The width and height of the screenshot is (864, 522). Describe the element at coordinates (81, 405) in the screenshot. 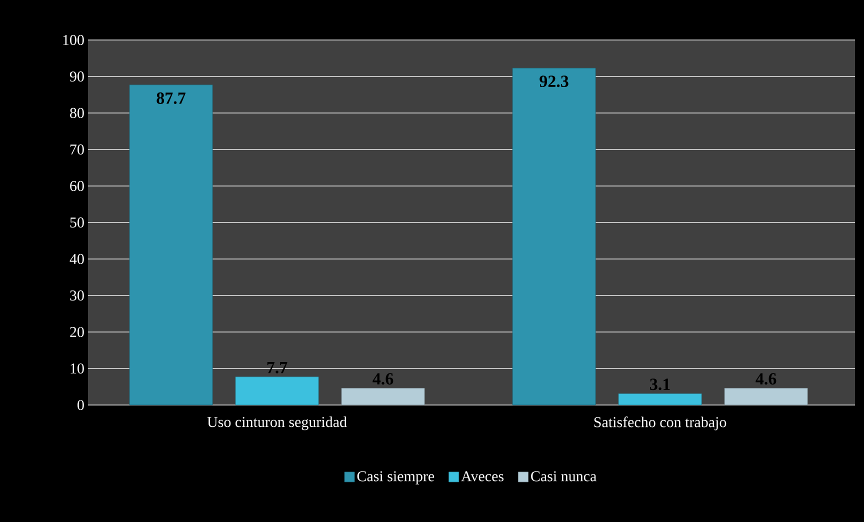

I see `y-tick-label: 0` at that location.